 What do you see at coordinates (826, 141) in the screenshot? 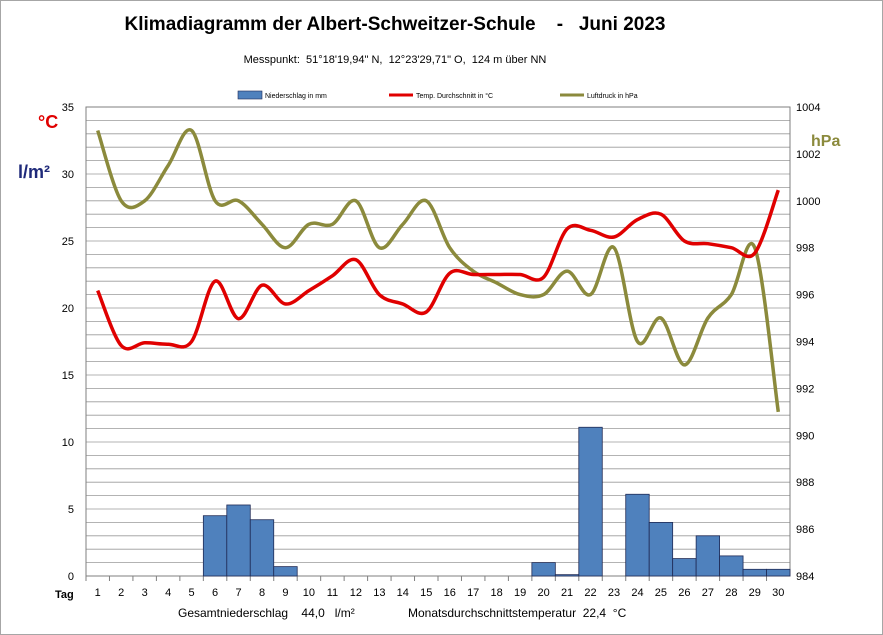
I see `pressure-axis-unit: hPa` at bounding box center [826, 141].